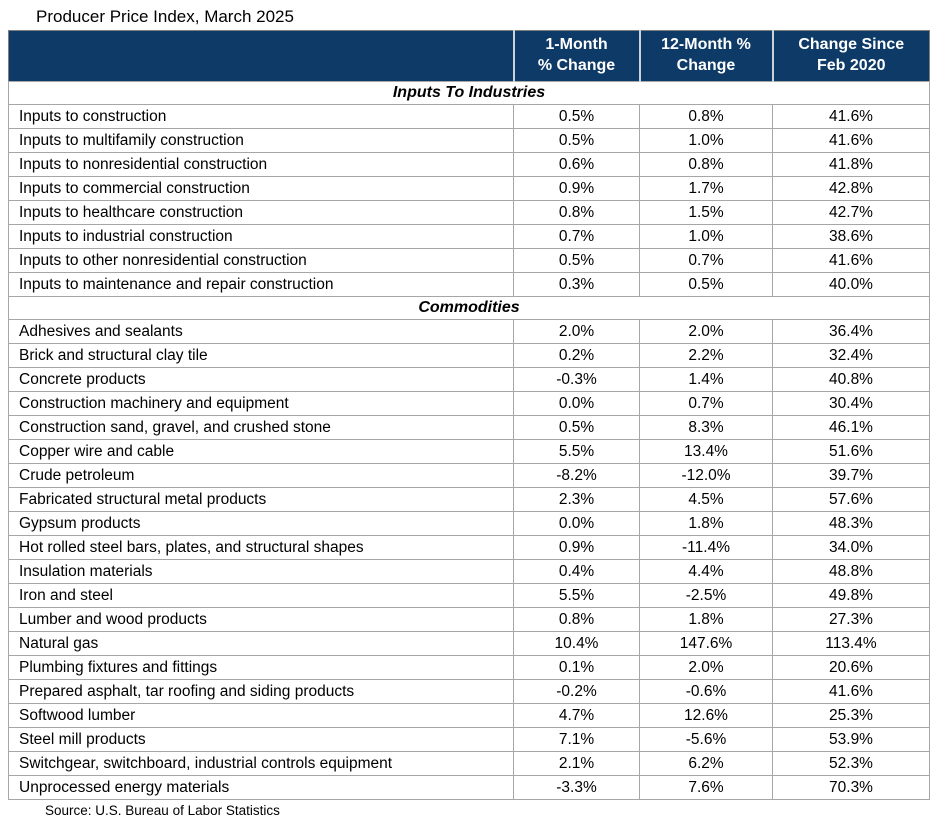 The height and width of the screenshot is (829, 936). I want to click on twelve-month-value: -2.5%, so click(706, 595).